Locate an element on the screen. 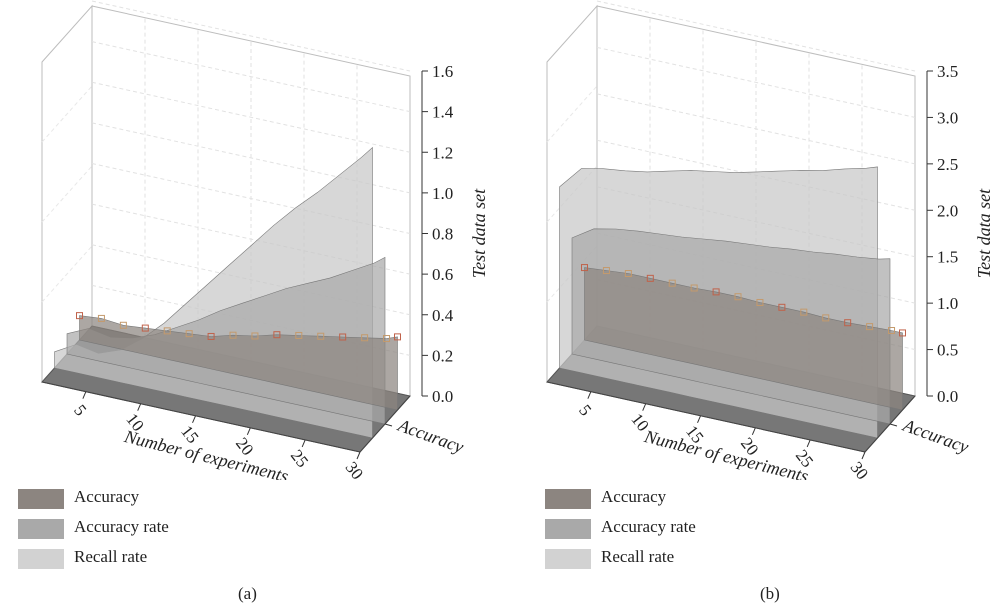 The height and width of the screenshot is (614, 1007). z-tick-label: 0.2 is located at coordinates (442, 355).